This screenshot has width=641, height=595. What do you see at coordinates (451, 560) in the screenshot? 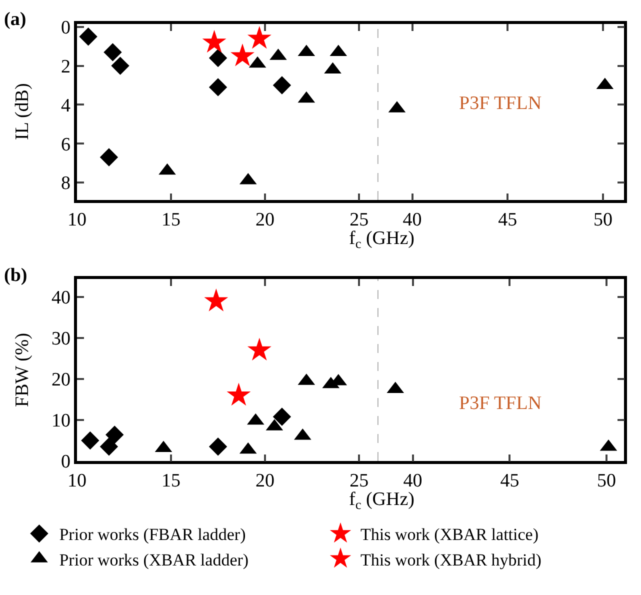
I see `legend-label: This work (XBAR hybrid)` at bounding box center [451, 560].